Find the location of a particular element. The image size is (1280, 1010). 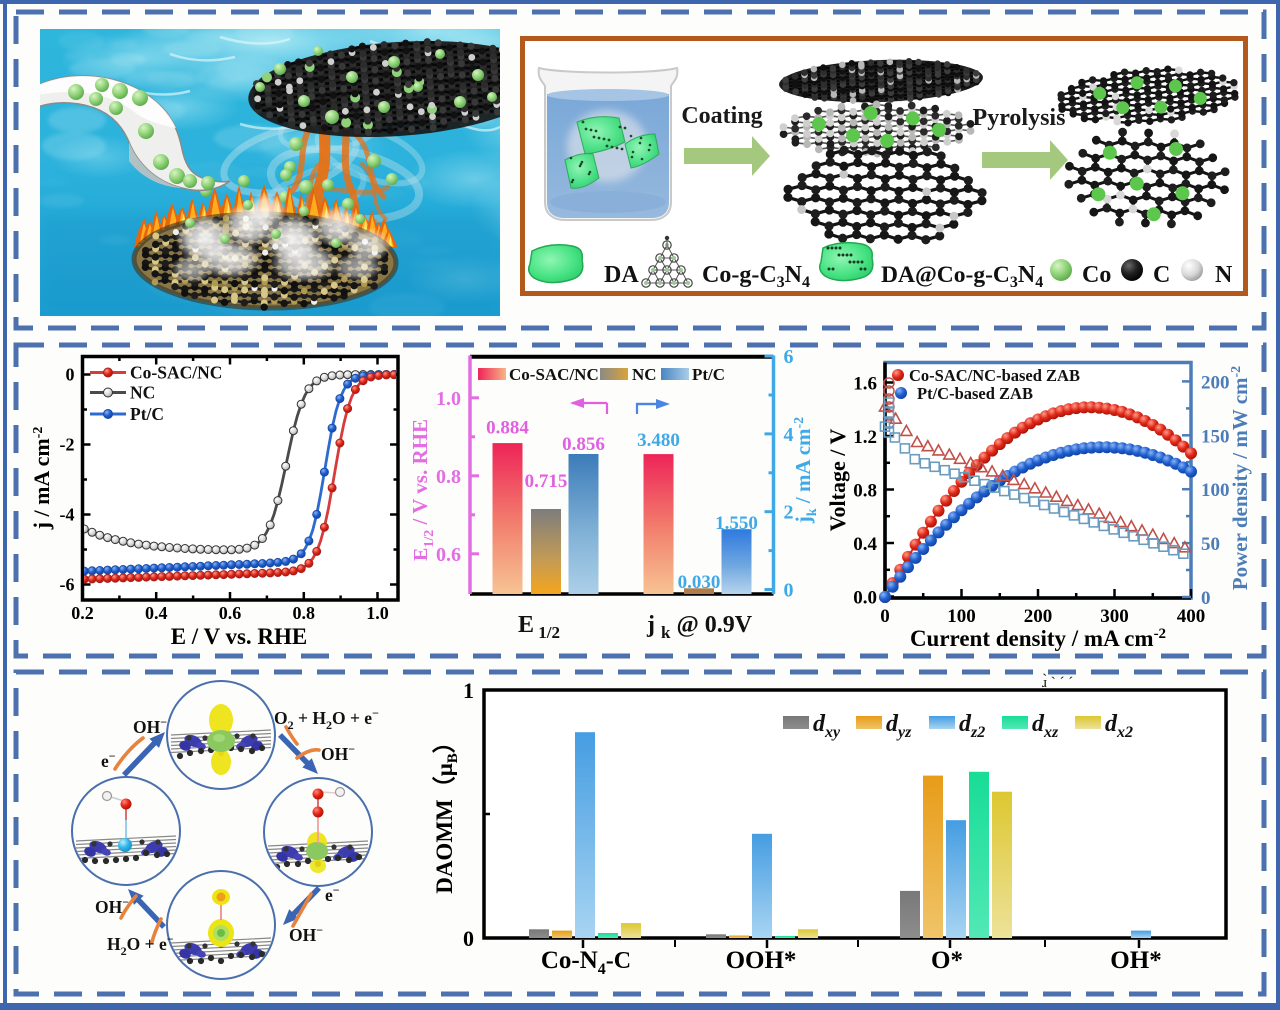

svg-text: 2 is located at coordinates (789, 513).